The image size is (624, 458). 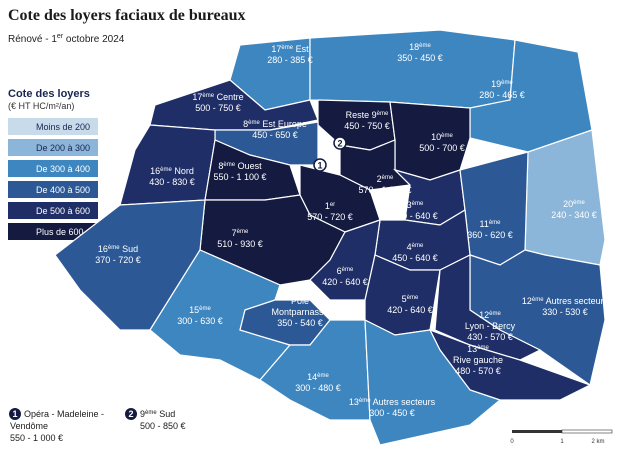 I want to click on district-name: 6ème, so click(x=345, y=271).